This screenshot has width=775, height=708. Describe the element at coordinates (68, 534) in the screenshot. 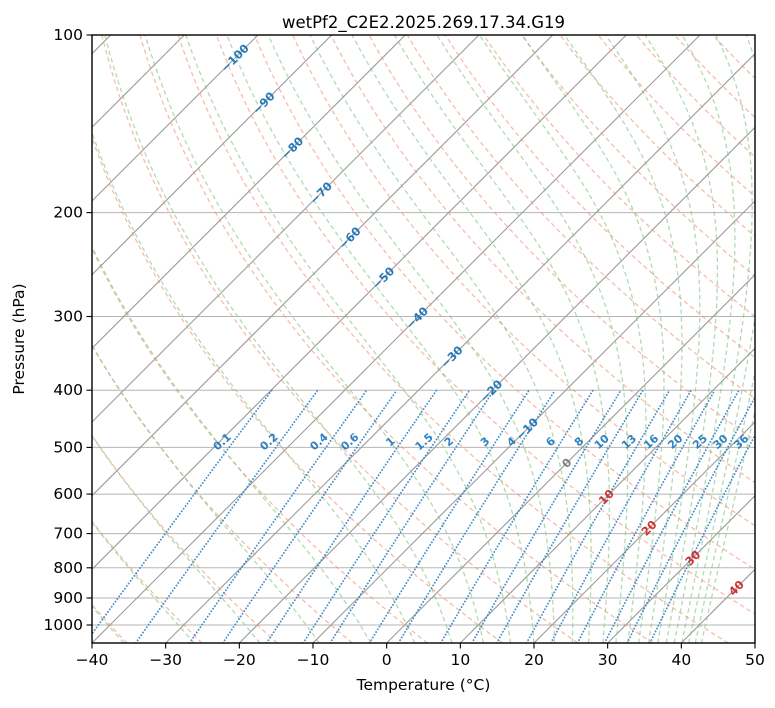

I see `svg-text: 700` at that location.